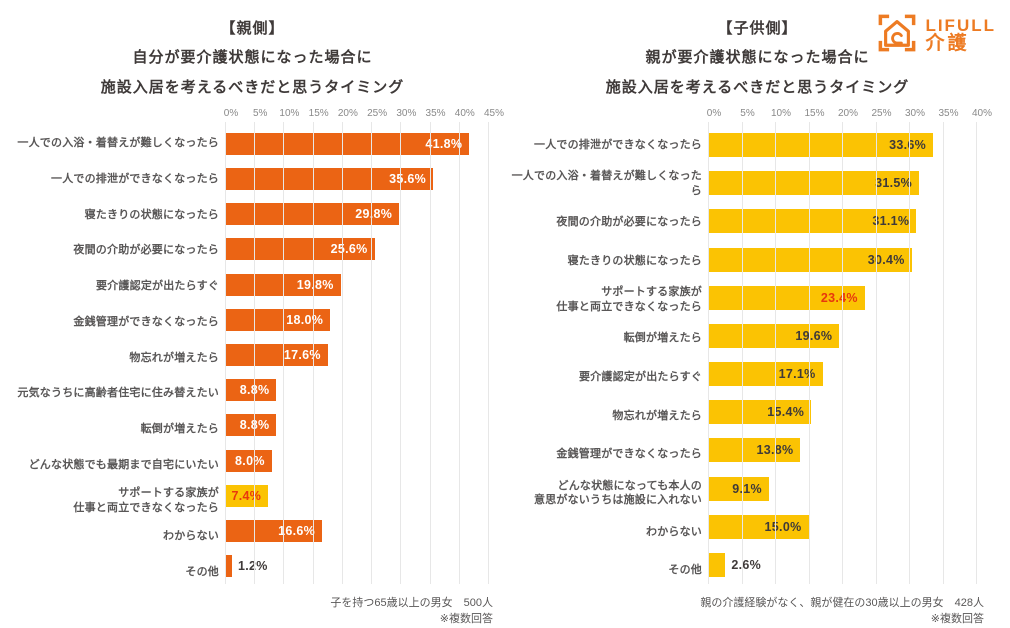  I want to click on value-label: 35.6%, so click(408, 178).